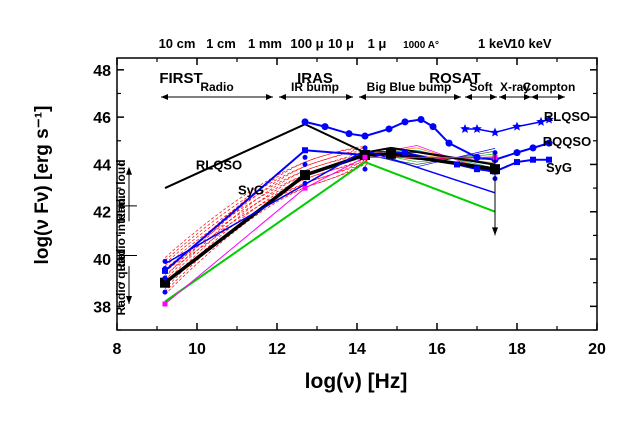 Image resolution: width=641 pixels, height=436 pixels. I want to click on band-label: IR bump, so click(315, 87).